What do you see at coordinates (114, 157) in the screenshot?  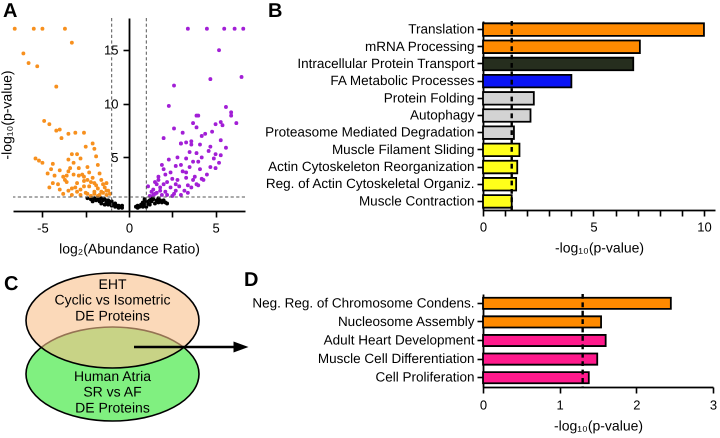 I see `y-tick-label: 5` at bounding box center [114, 157].